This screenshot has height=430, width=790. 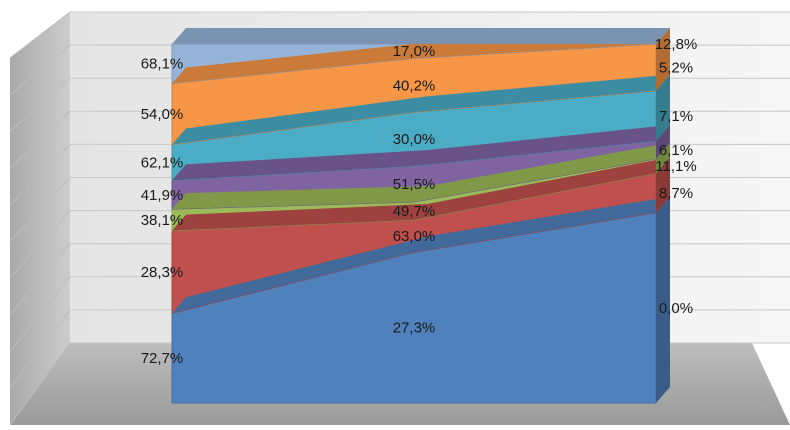 What do you see at coordinates (162, 272) in the screenshot?
I see `data-label: 28,3%` at bounding box center [162, 272].